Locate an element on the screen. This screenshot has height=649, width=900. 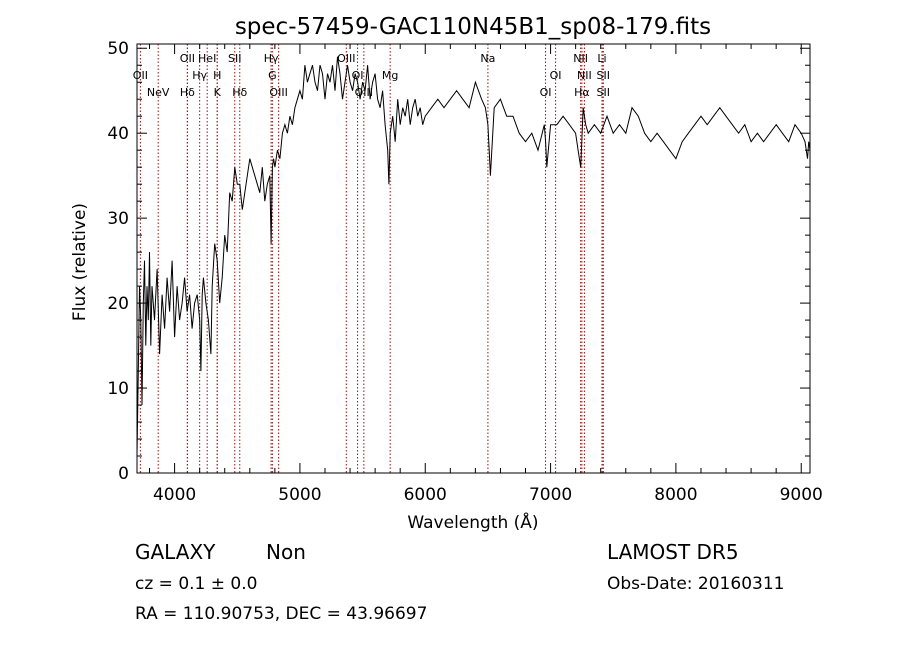
y-tick-label: 10 is located at coordinates (118, 389).